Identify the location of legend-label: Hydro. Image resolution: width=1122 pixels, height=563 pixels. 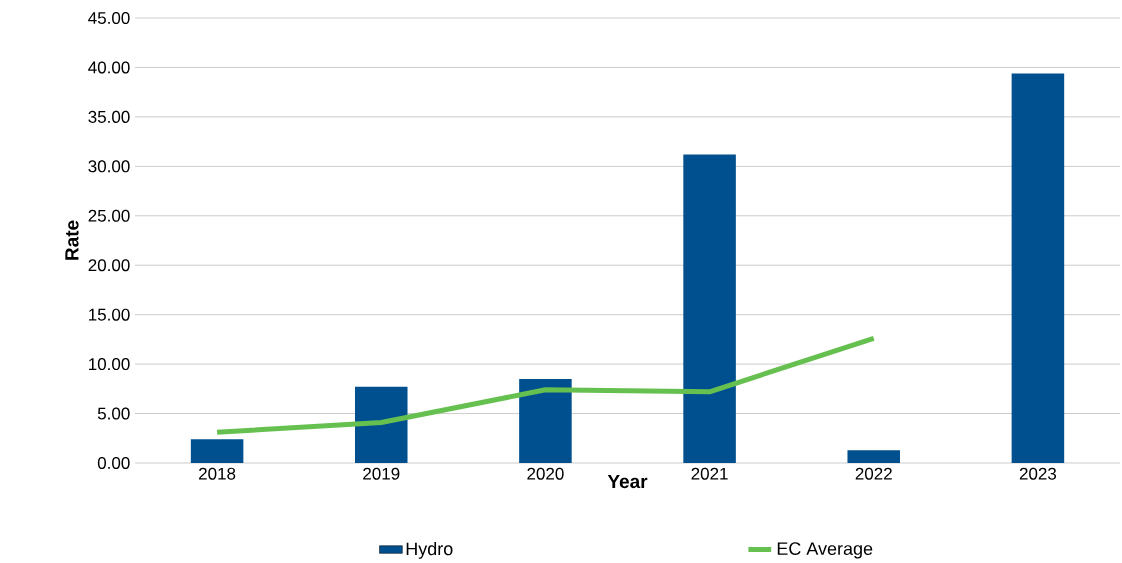
(429, 550).